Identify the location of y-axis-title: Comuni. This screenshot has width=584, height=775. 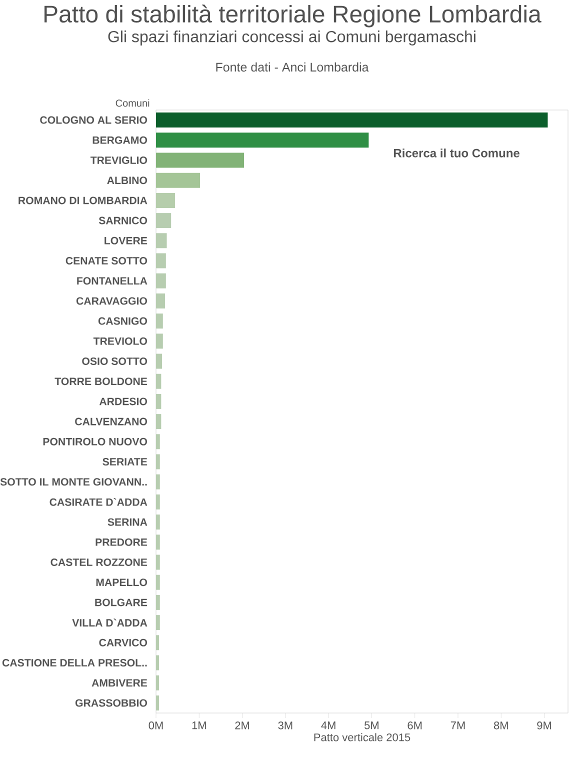
(133, 103).